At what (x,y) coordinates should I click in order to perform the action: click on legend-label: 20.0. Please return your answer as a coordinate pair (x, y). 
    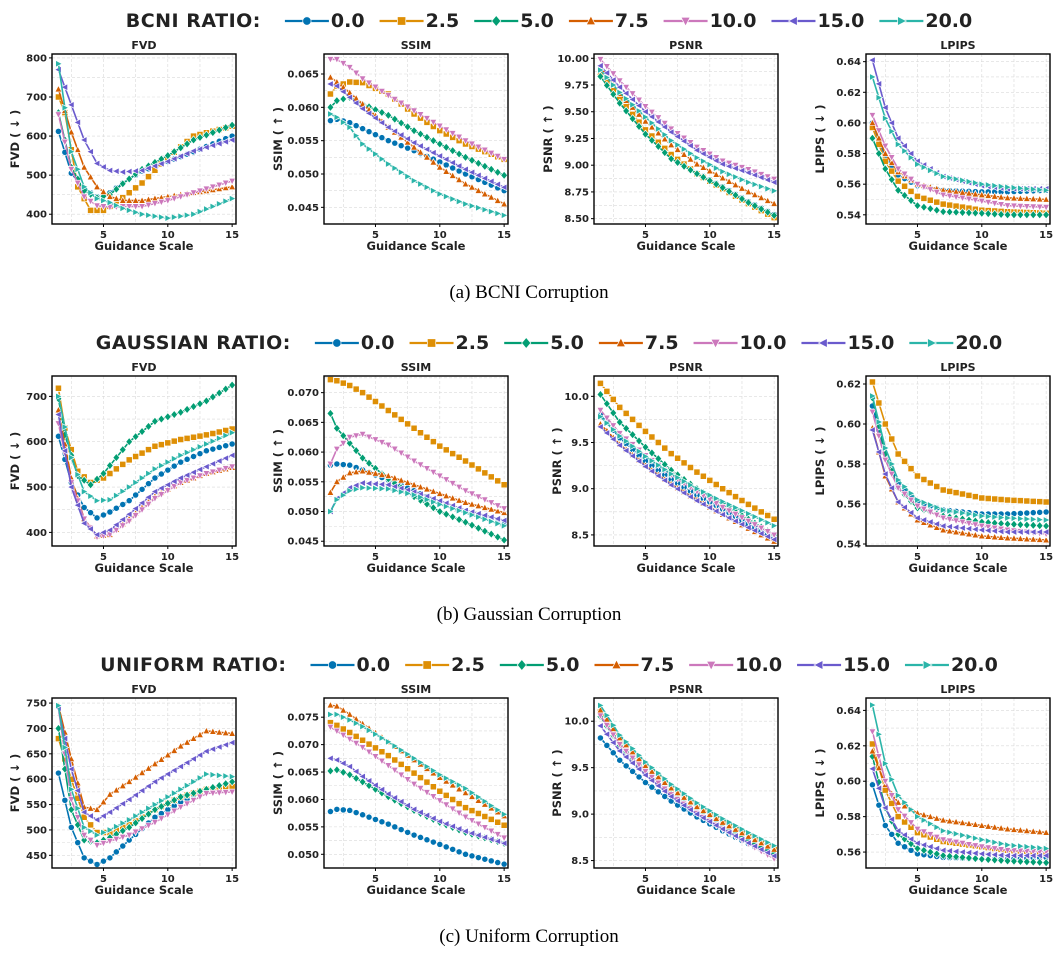
    Looking at the image, I should click on (948, 21).